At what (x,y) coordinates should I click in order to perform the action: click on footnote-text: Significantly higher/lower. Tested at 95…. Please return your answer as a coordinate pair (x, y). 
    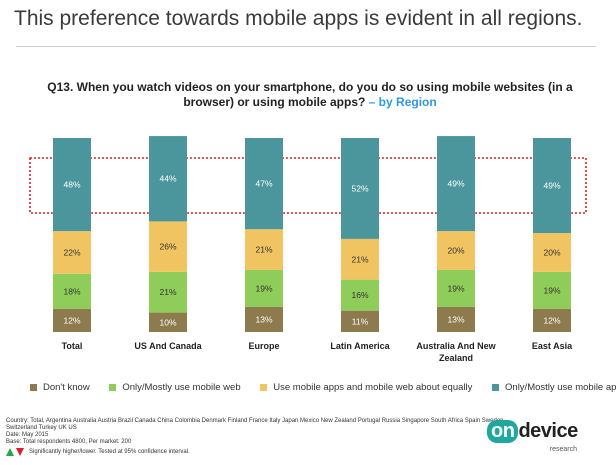
    Looking at the image, I should click on (109, 452).